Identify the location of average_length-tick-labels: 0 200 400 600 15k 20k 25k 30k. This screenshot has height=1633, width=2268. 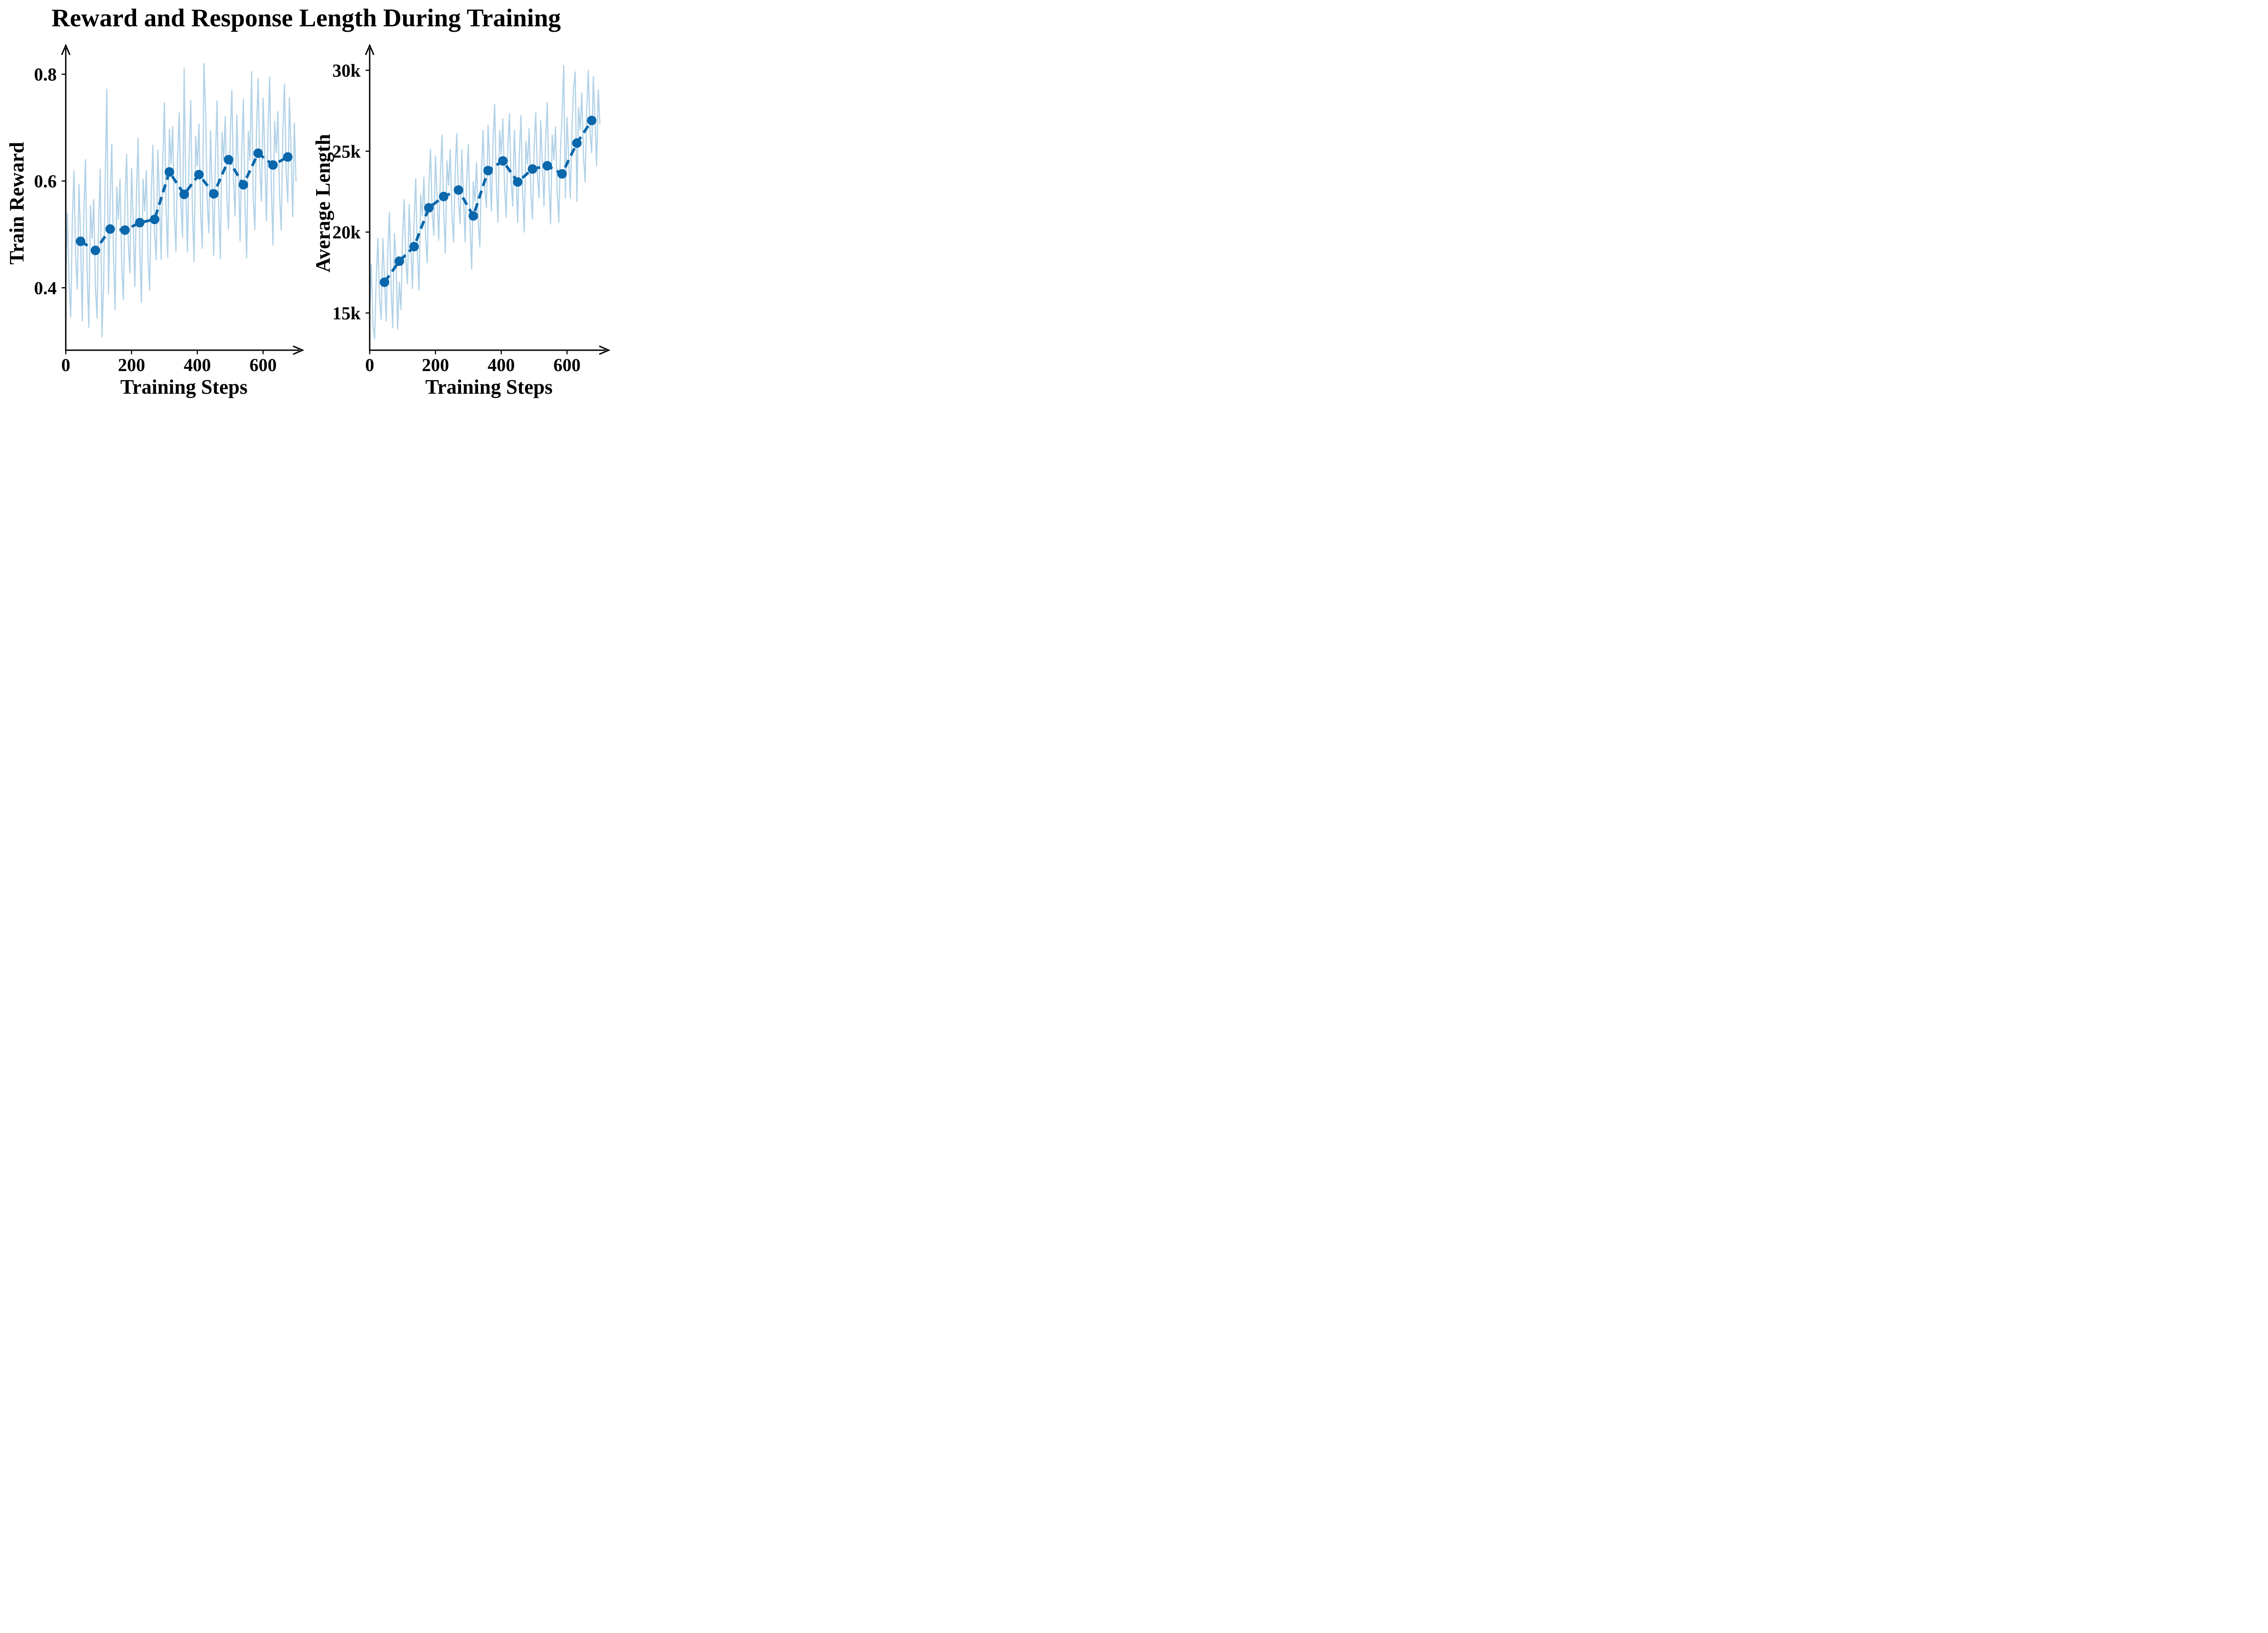
(457, 217).